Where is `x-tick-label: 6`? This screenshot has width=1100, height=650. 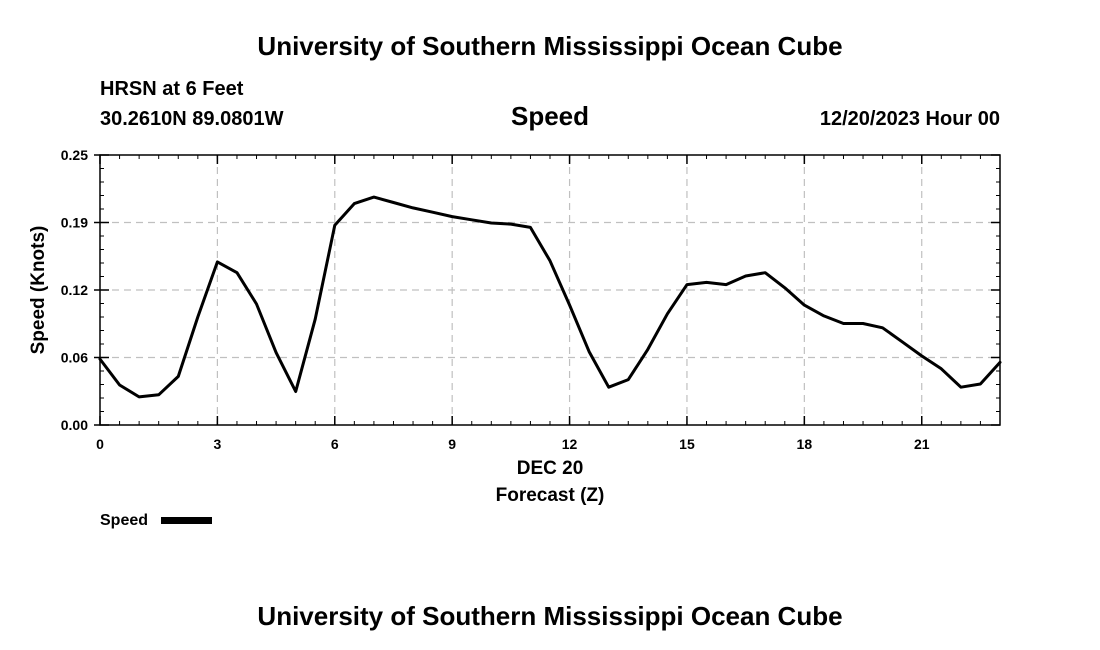
x-tick-label: 6 is located at coordinates (335, 444).